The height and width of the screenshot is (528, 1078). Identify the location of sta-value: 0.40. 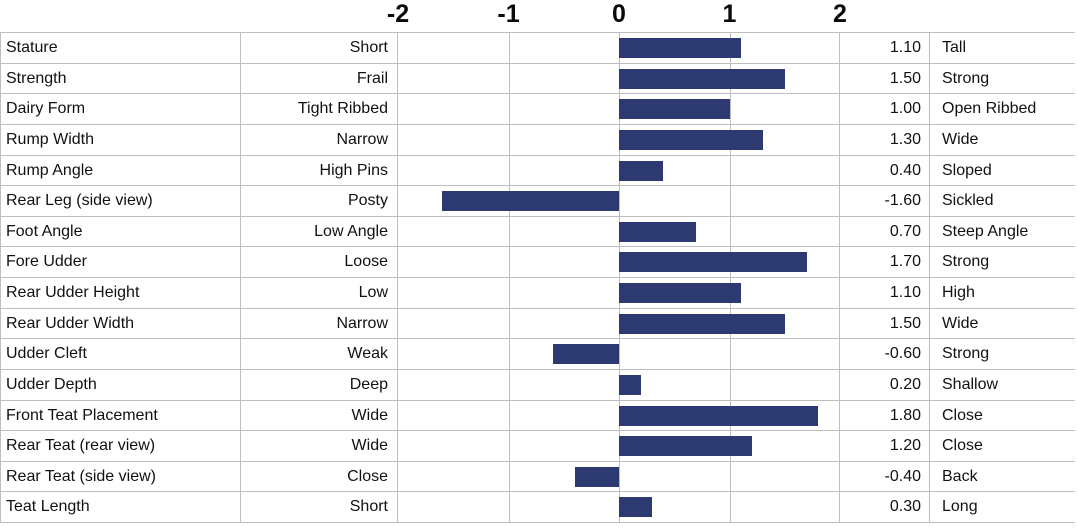
(885, 170).